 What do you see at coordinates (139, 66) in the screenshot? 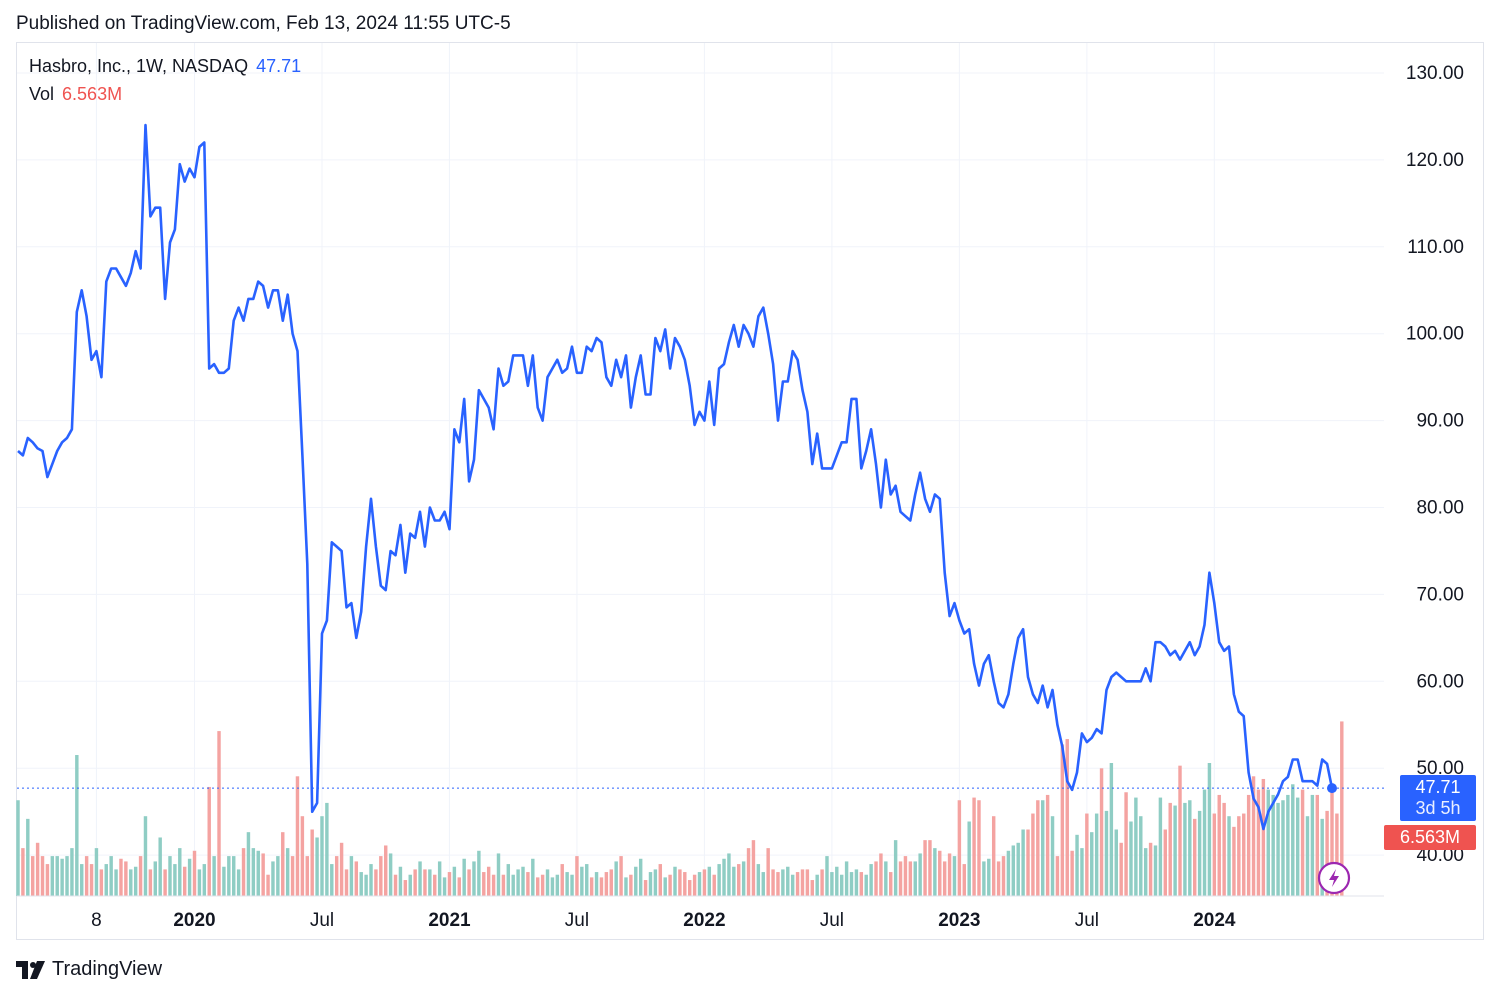
I see `symbol-title: Hasbro, Inc., 1W, NASDAQ` at bounding box center [139, 66].